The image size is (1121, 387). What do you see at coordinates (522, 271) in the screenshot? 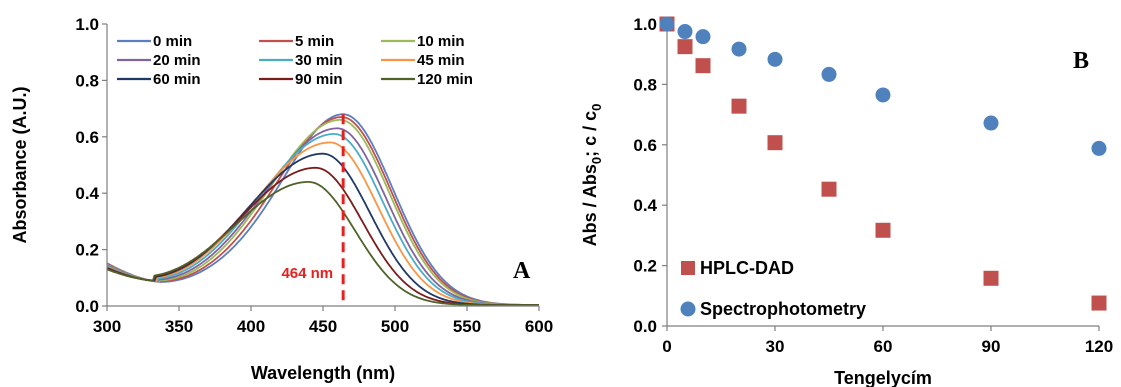
I see `panel-label-a: A` at bounding box center [522, 271].